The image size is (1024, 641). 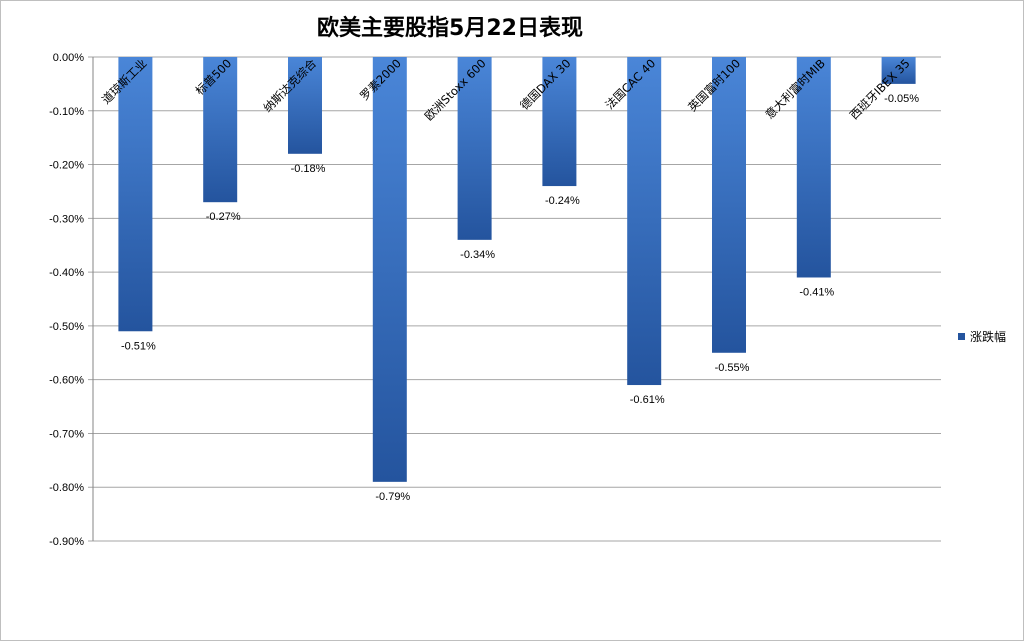 I want to click on y-tick-label: -0.50%, so click(x=66, y=327).